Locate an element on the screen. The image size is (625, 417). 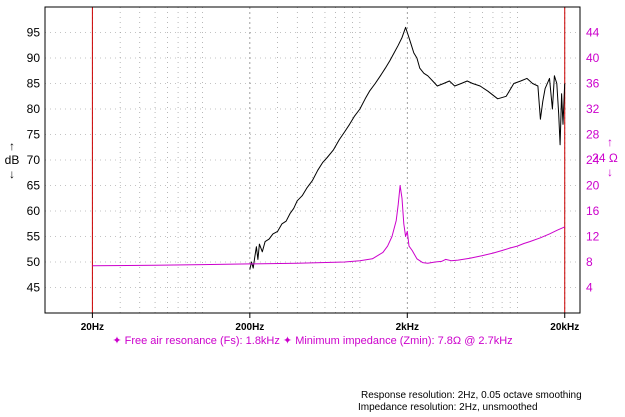
x-tick-label: 20Hz is located at coordinates (92, 327).